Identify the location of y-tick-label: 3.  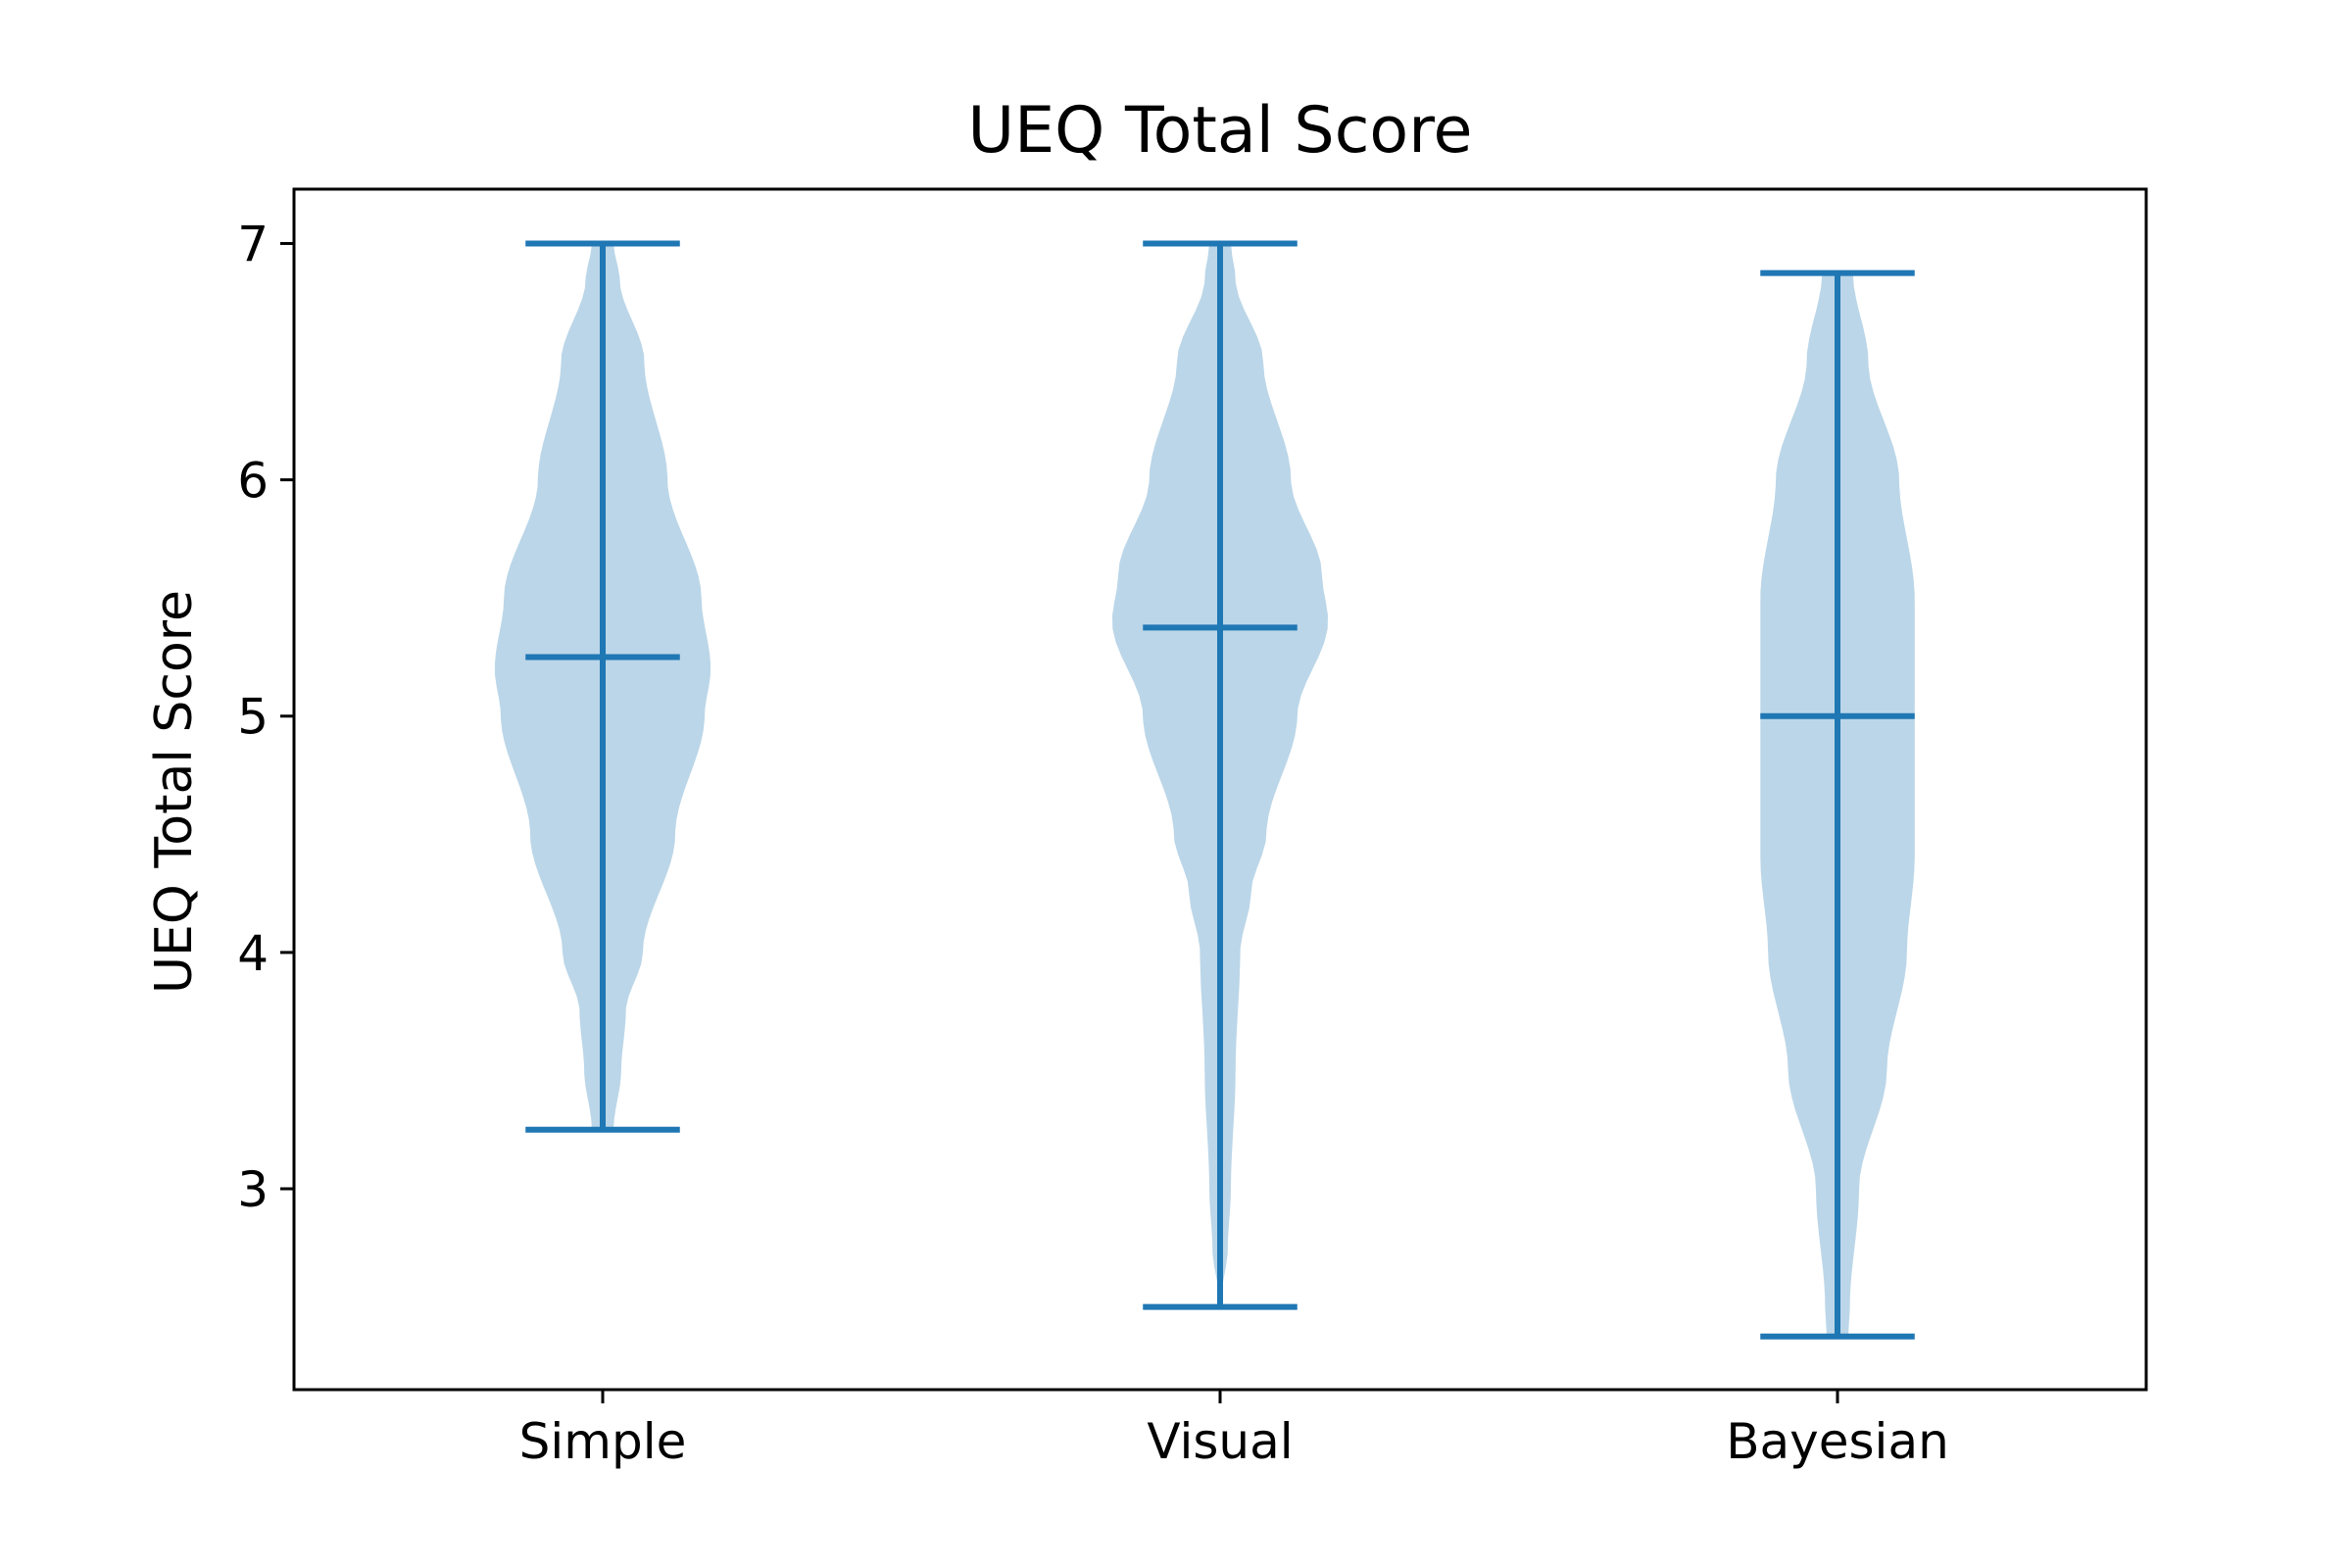
(253, 1189).